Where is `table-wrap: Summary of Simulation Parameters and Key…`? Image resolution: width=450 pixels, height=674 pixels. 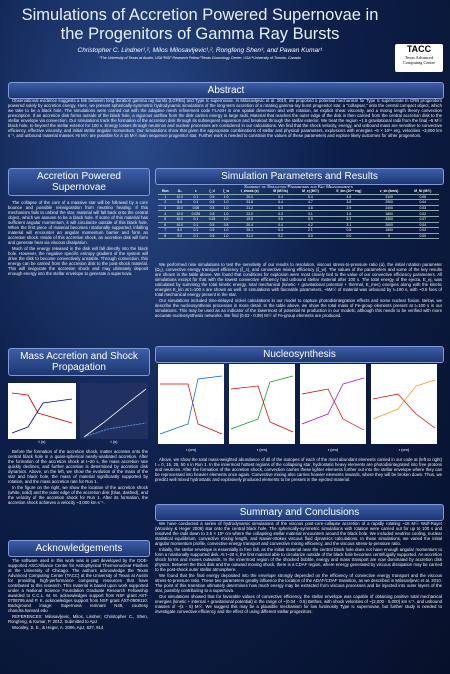 table-wrap: Summary of Simulation Parameters and Key… is located at coordinates (298, 212).